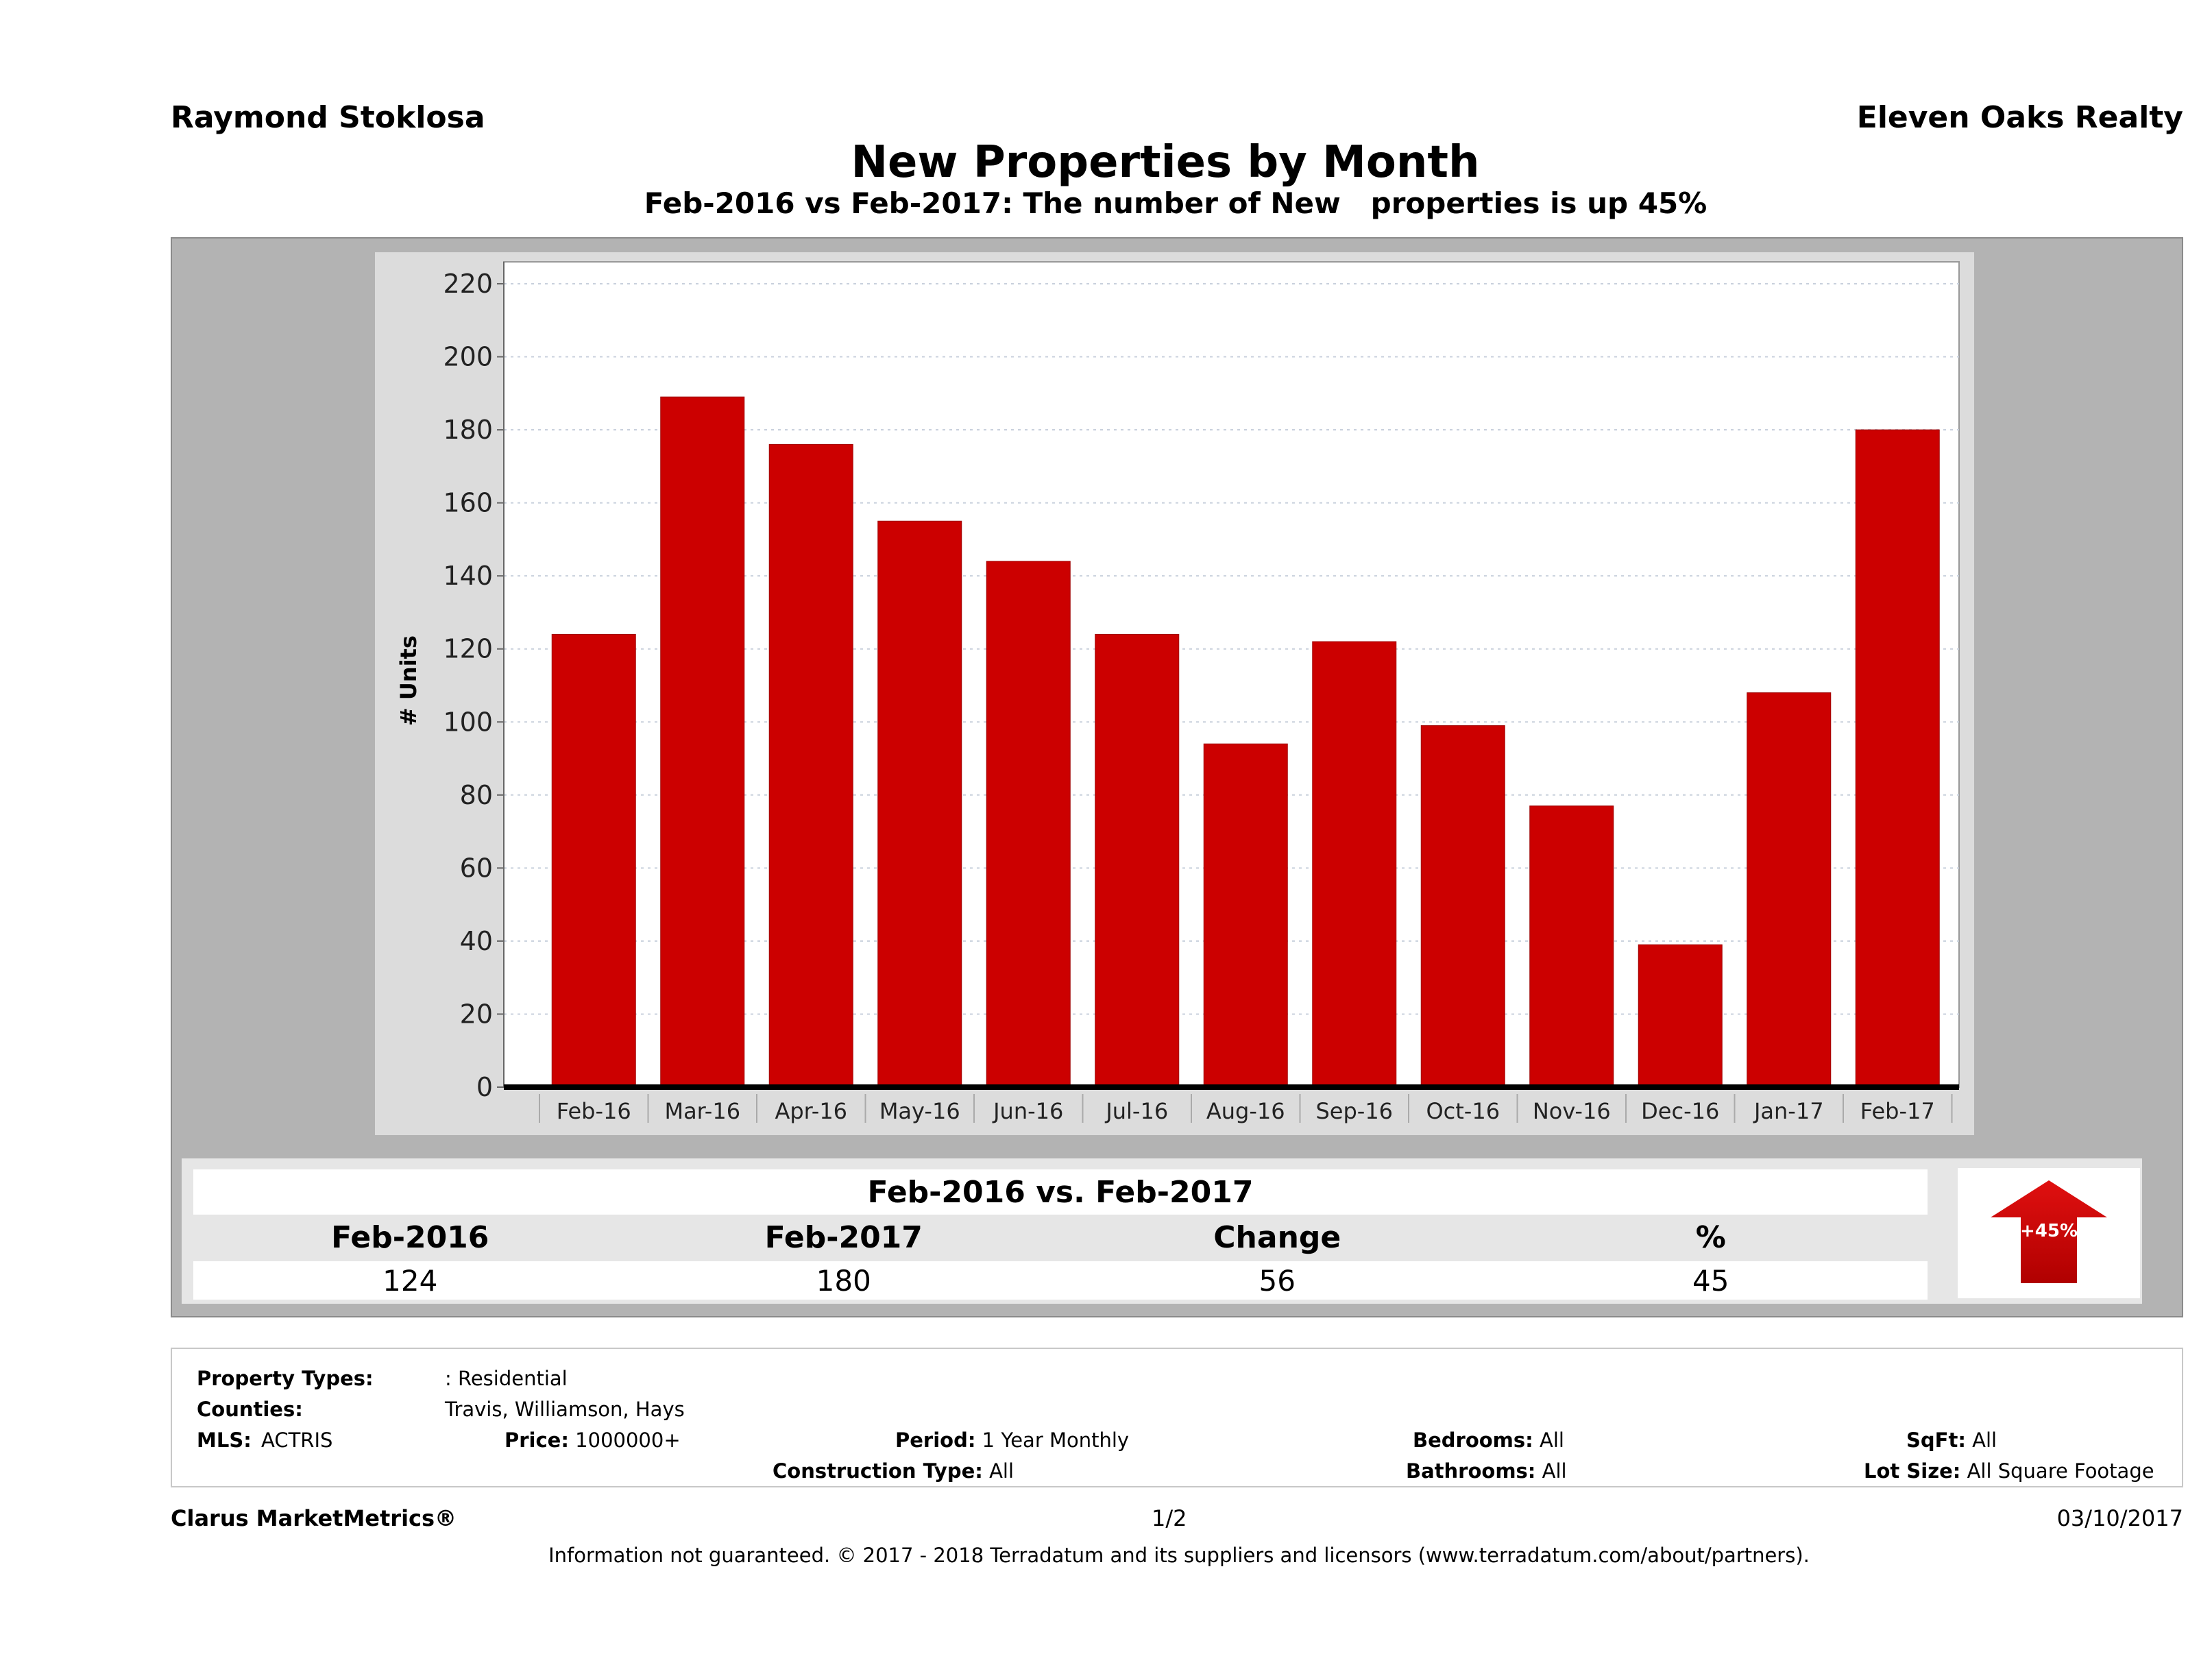 The width and height of the screenshot is (2212, 1678). What do you see at coordinates (843, 1280) in the screenshot?
I see `summary-value: 180` at bounding box center [843, 1280].